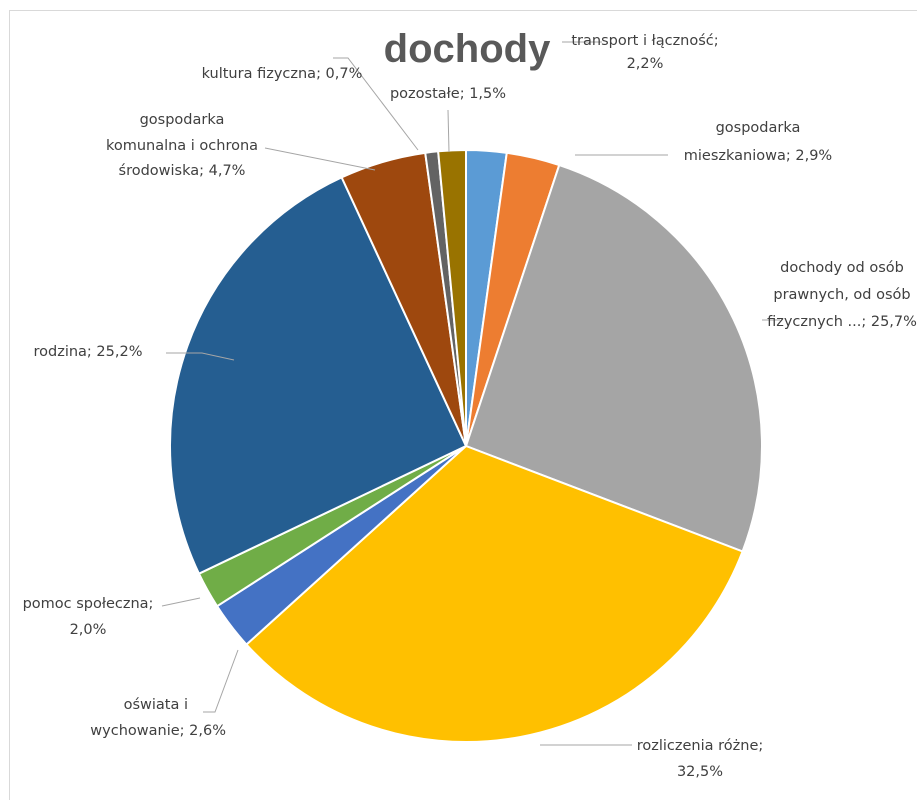 The image size is (917, 805). I want to click on data-label: 2,2%, so click(645, 64).